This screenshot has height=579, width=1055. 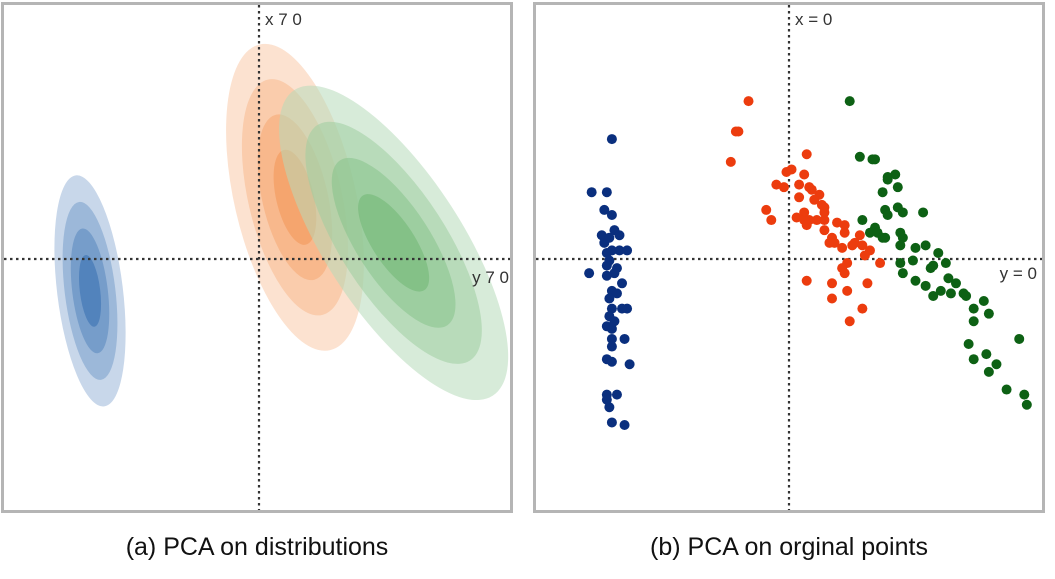 What do you see at coordinates (1018, 273) in the screenshot?
I see `y-zero-label: y = 0` at bounding box center [1018, 273].